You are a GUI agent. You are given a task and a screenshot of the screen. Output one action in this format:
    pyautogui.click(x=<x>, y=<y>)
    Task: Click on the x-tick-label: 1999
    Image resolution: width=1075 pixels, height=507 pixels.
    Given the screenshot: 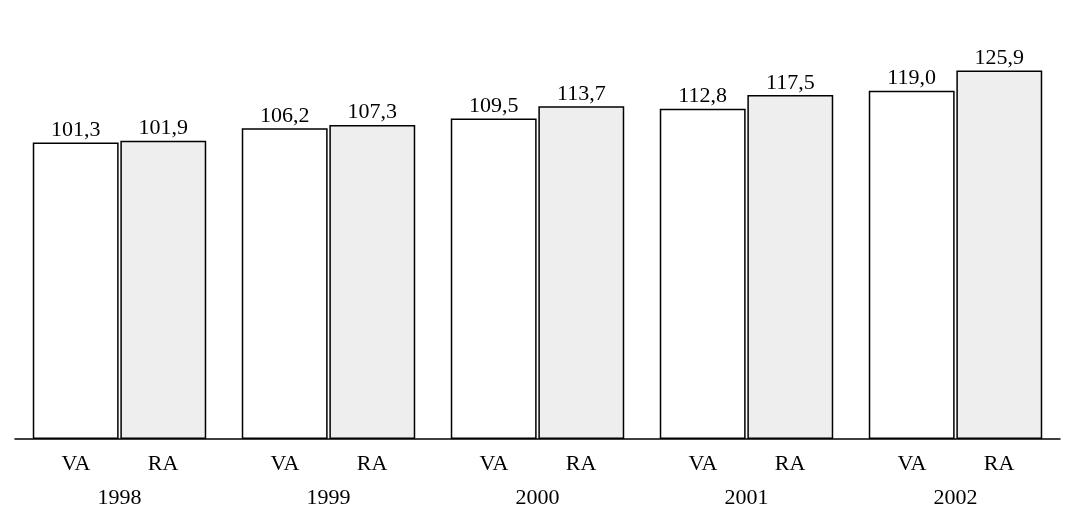 What is the action you would take?
    pyautogui.click(x=328, y=495)
    